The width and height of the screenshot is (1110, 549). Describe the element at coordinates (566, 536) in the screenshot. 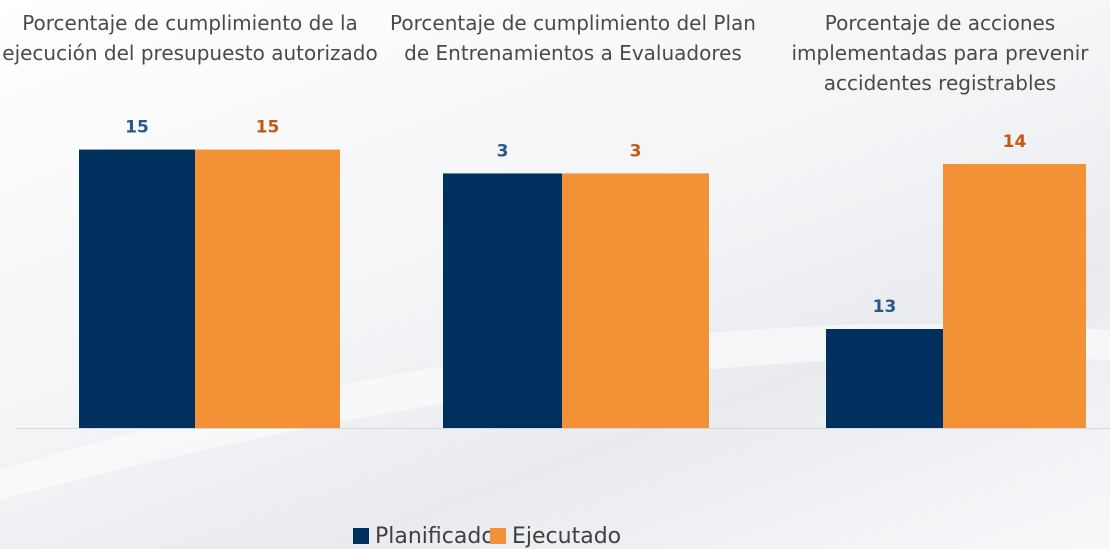

I see `legend-label: Ejecutado` at that location.